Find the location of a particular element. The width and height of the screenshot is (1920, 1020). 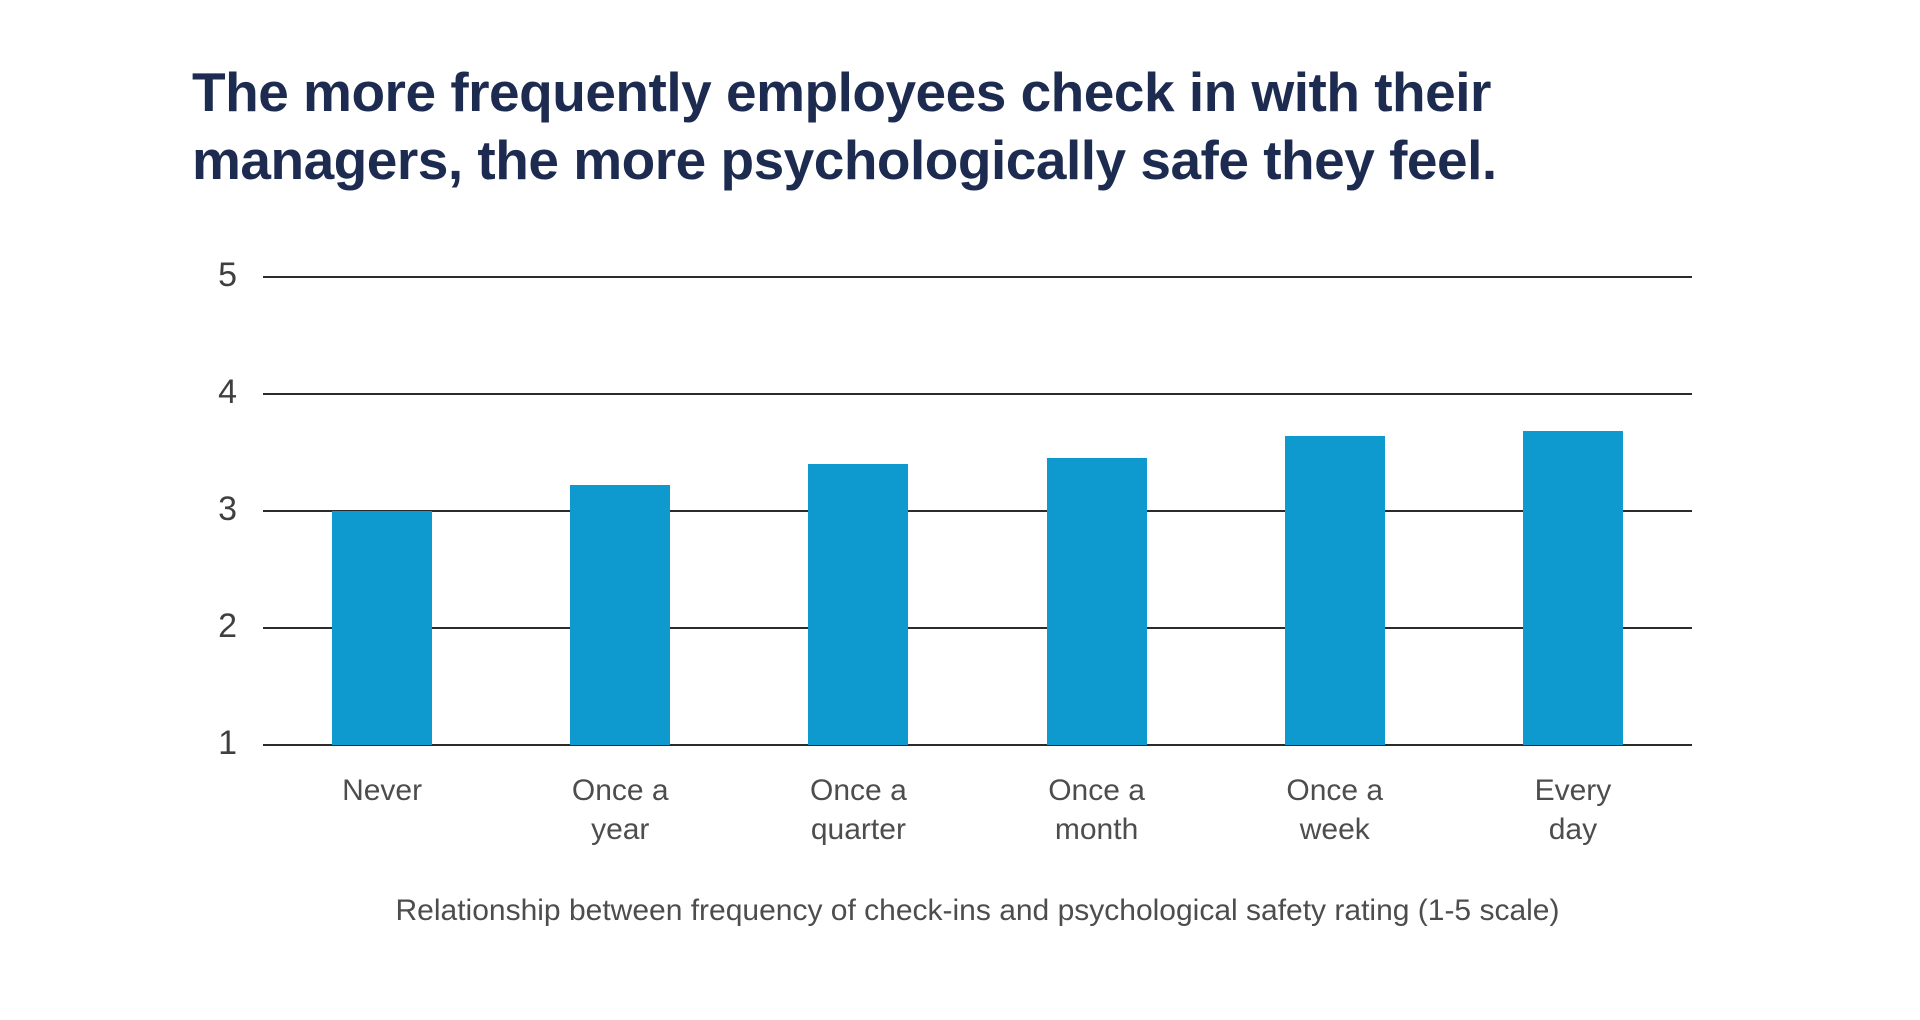

bar-once-a-quarter is located at coordinates (858, 604).